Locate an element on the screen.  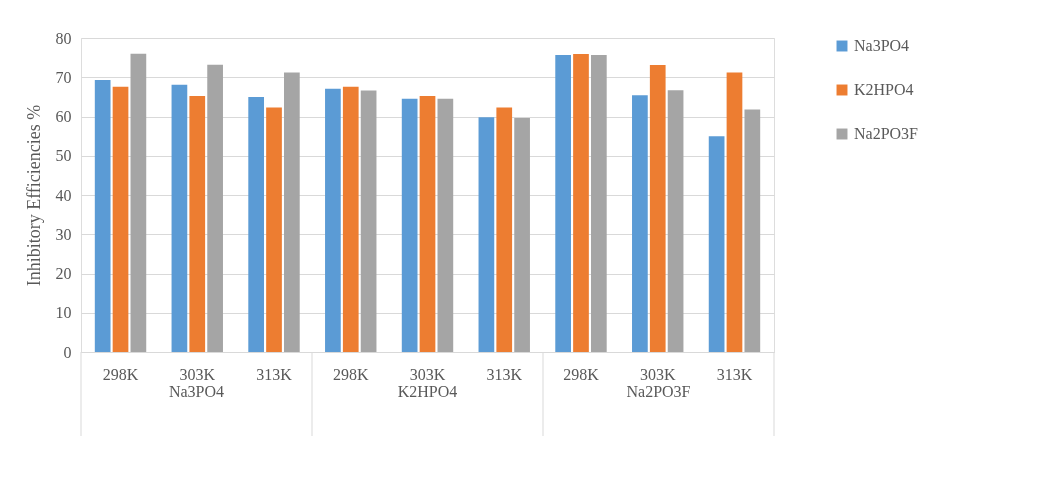
y-tick-label: 80 is located at coordinates (63, 38).